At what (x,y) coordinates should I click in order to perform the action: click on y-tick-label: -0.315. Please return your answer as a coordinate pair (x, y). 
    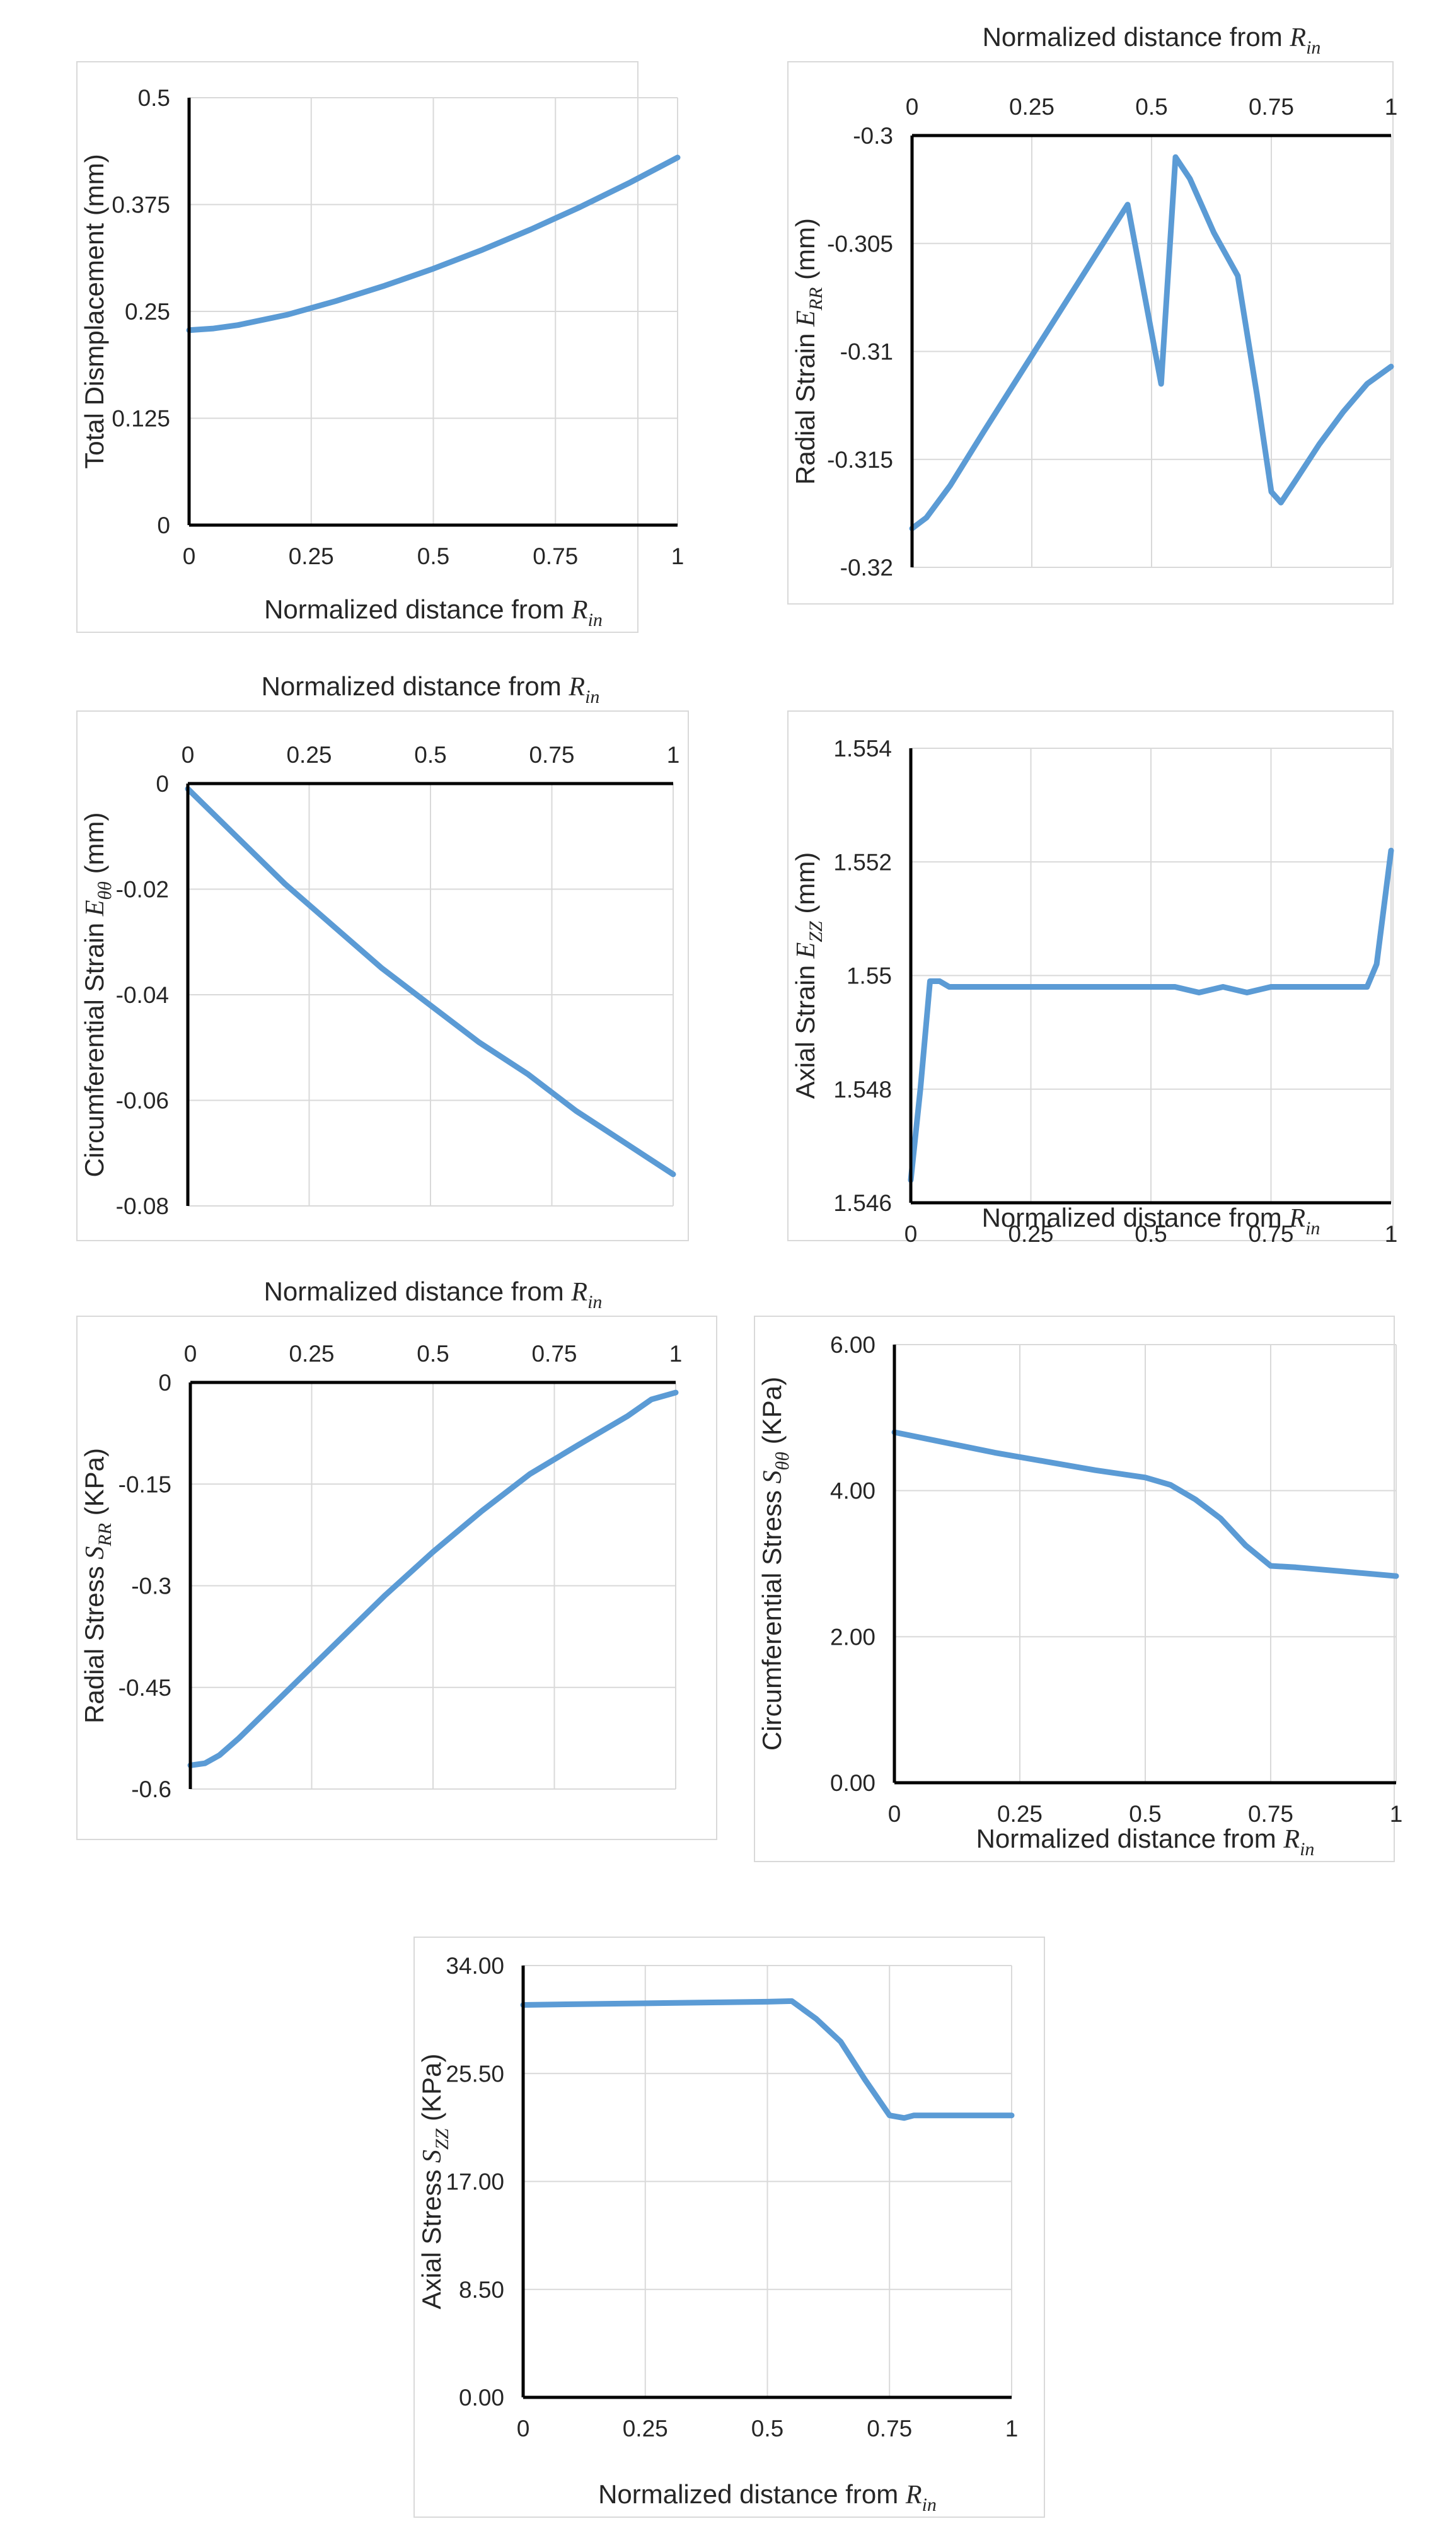
    Looking at the image, I should click on (860, 460).